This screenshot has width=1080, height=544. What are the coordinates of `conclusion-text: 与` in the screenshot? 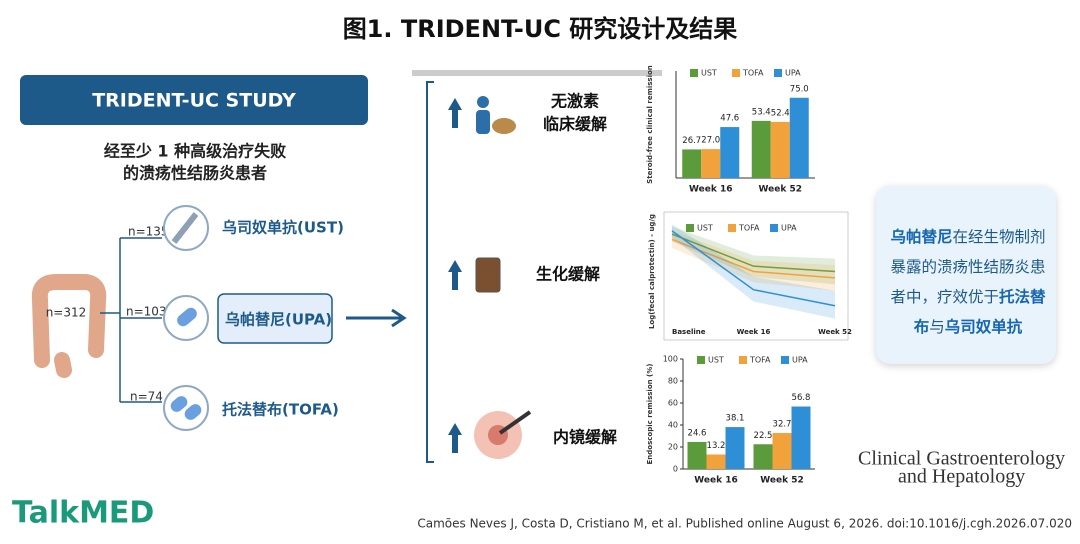 It's located at (937, 327).